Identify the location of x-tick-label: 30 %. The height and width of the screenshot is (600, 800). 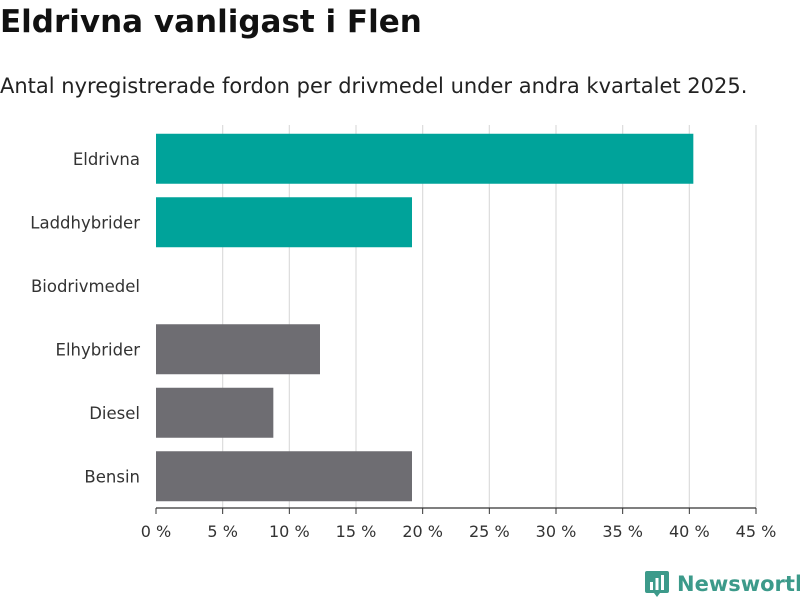
(556, 531).